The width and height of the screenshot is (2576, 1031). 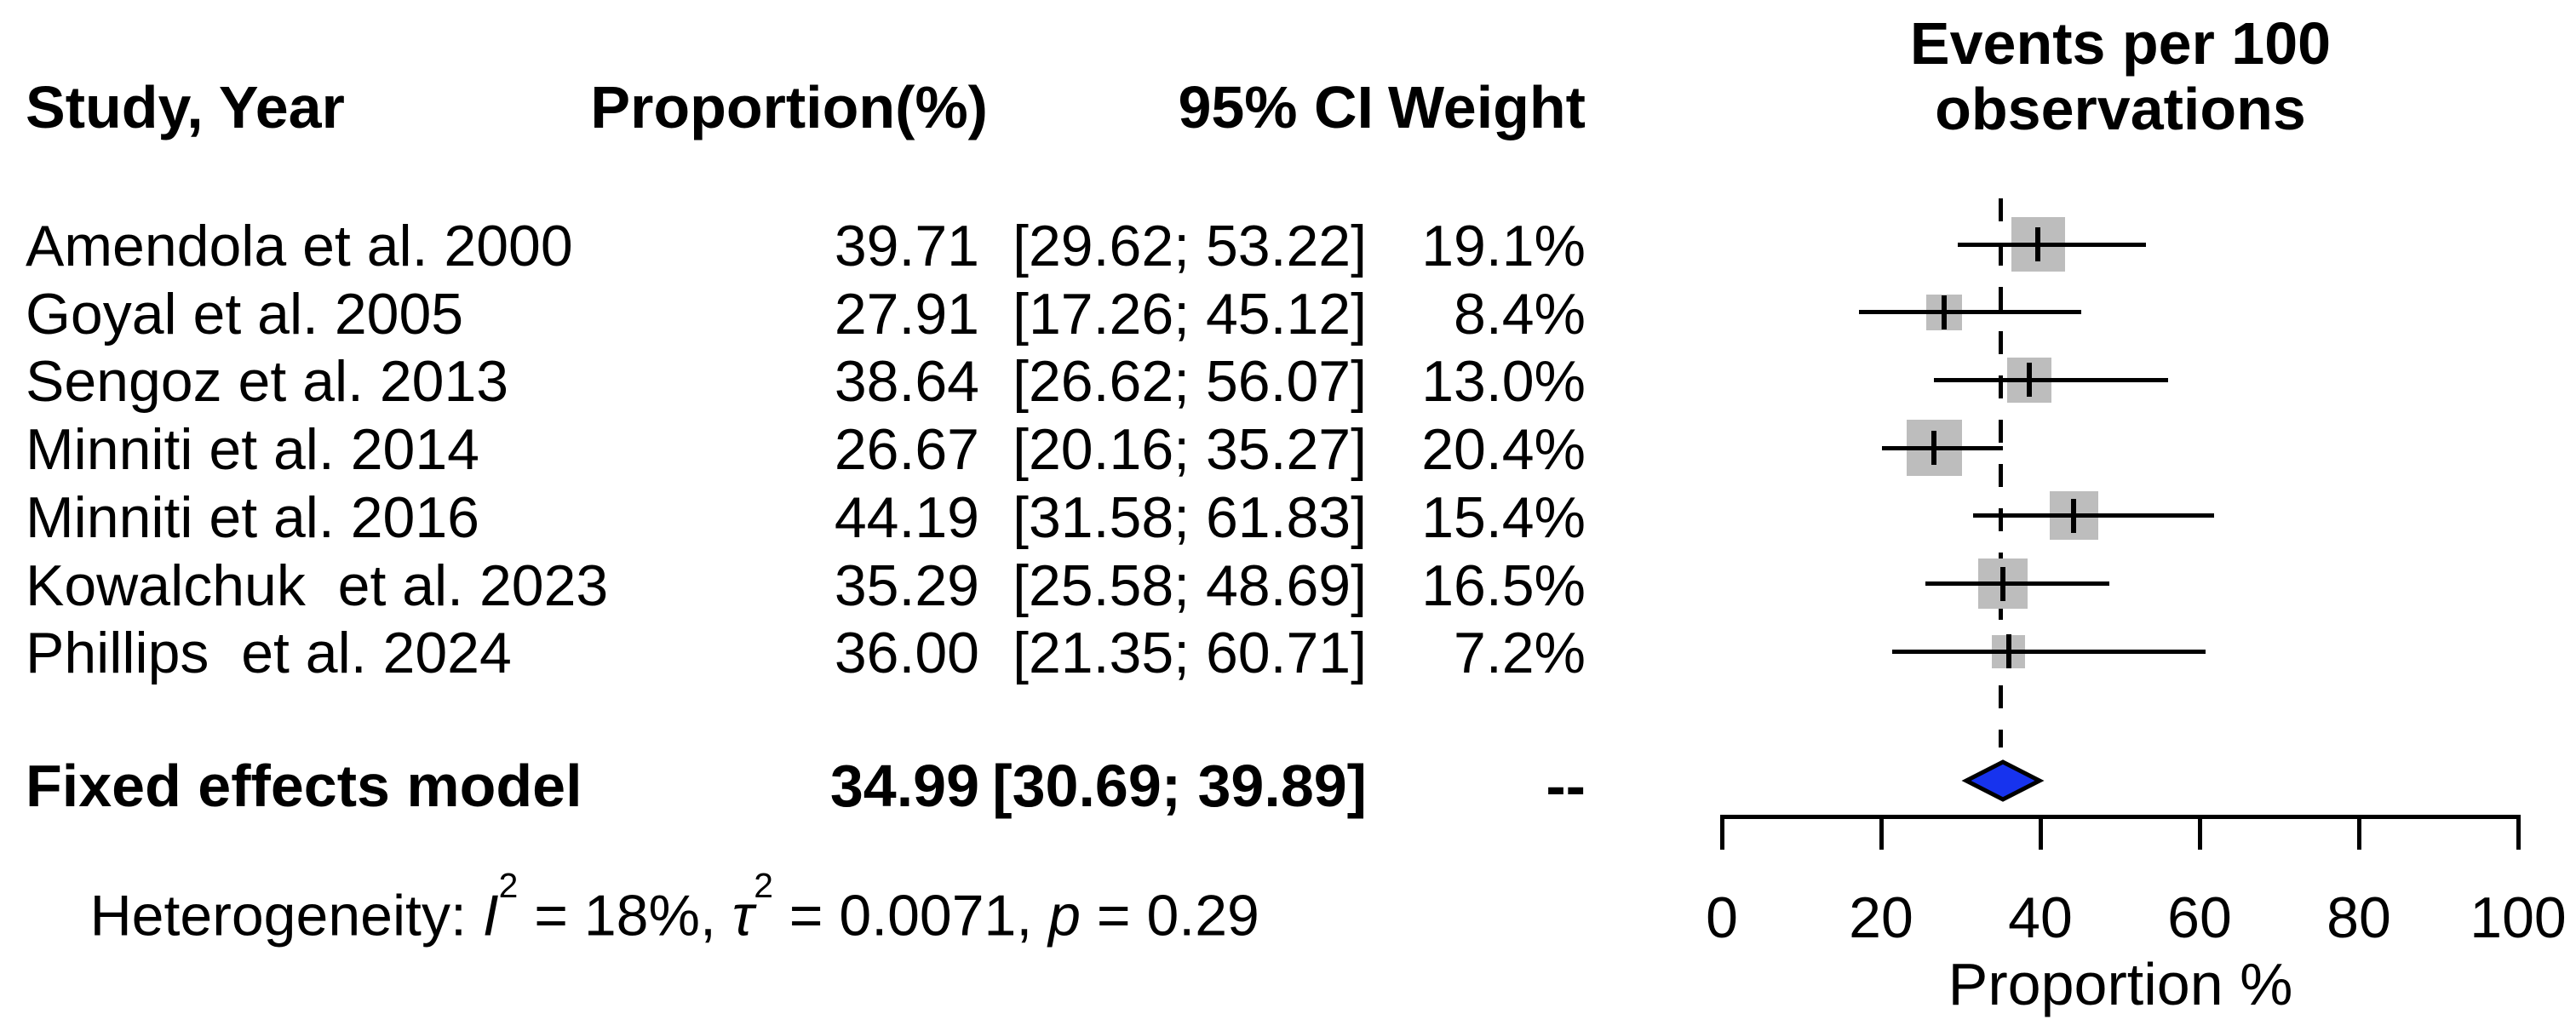 What do you see at coordinates (245, 314) in the screenshot?
I see `study-name: Goyal et al. 2005` at bounding box center [245, 314].